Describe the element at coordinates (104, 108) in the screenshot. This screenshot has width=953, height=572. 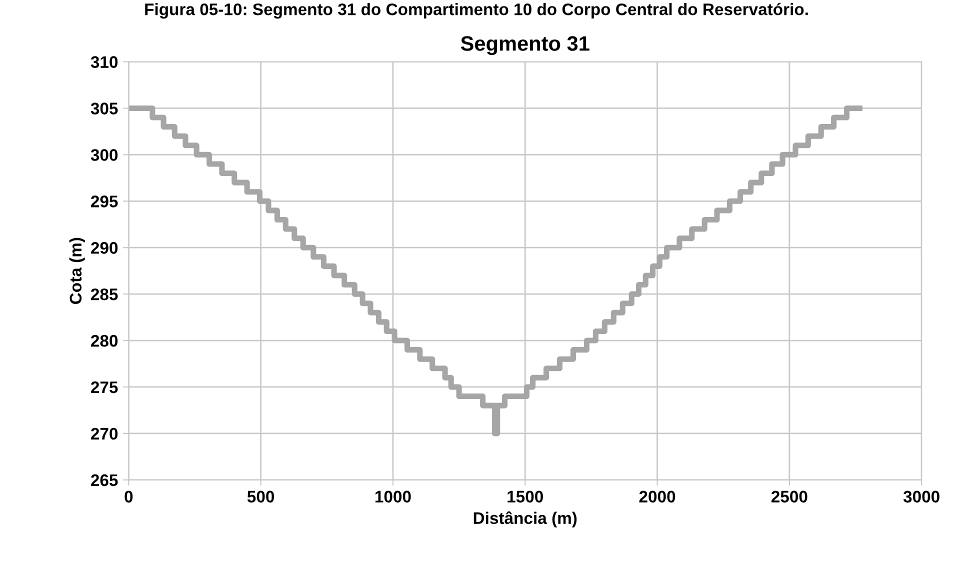
I see `y-tick-label: 305` at that location.